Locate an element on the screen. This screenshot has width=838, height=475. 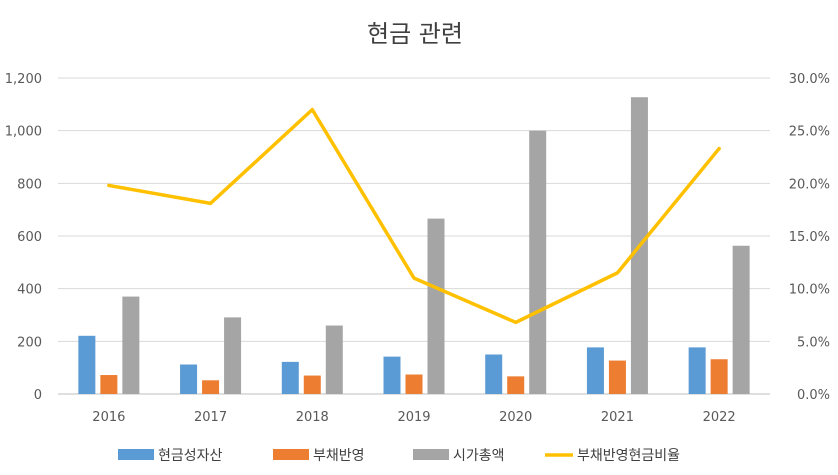
y-right-tick-label: 5.0% is located at coordinates (813, 342).